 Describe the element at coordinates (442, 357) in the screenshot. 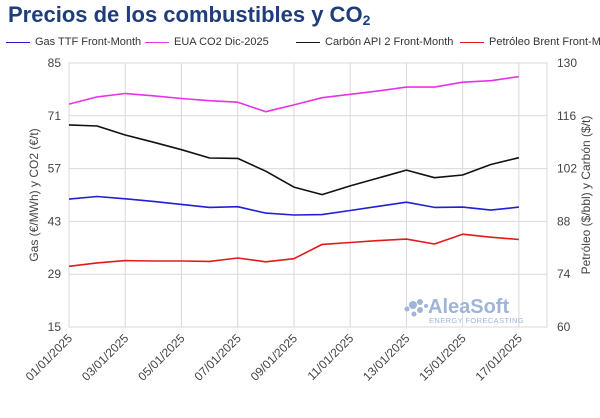

I see `x-tick-label: 15/01/2025` at that location.